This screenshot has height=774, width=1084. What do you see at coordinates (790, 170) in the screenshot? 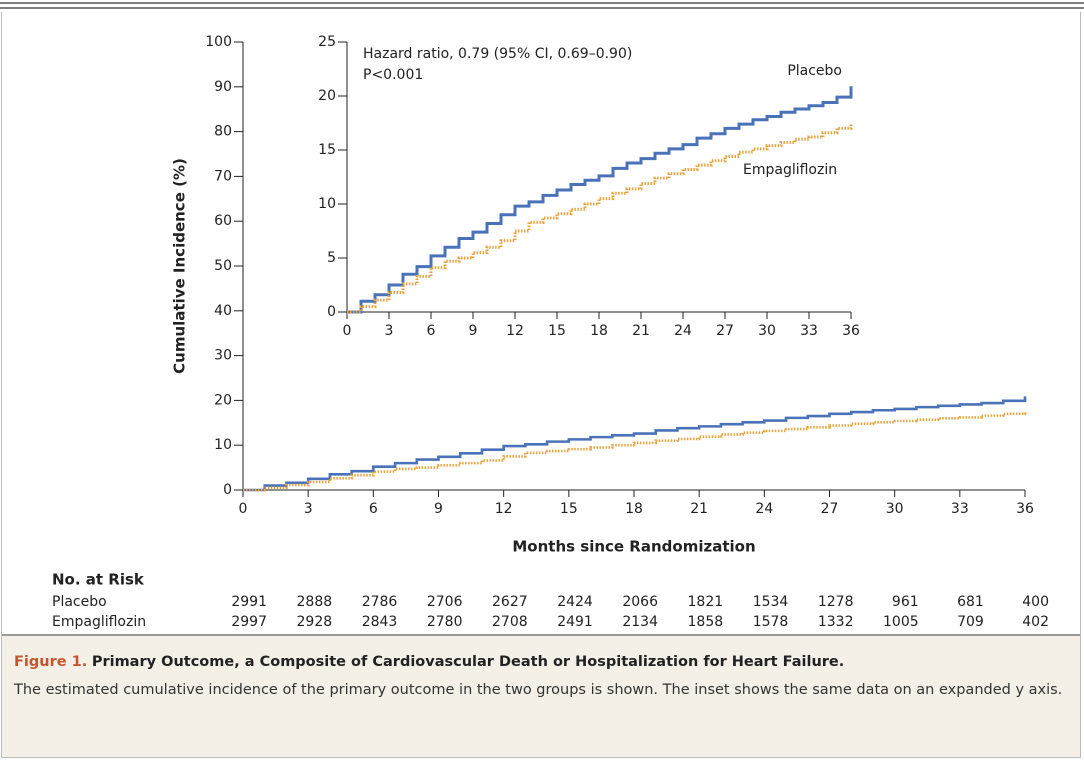
I see `series-label: Empagliflozin` at bounding box center [790, 170].